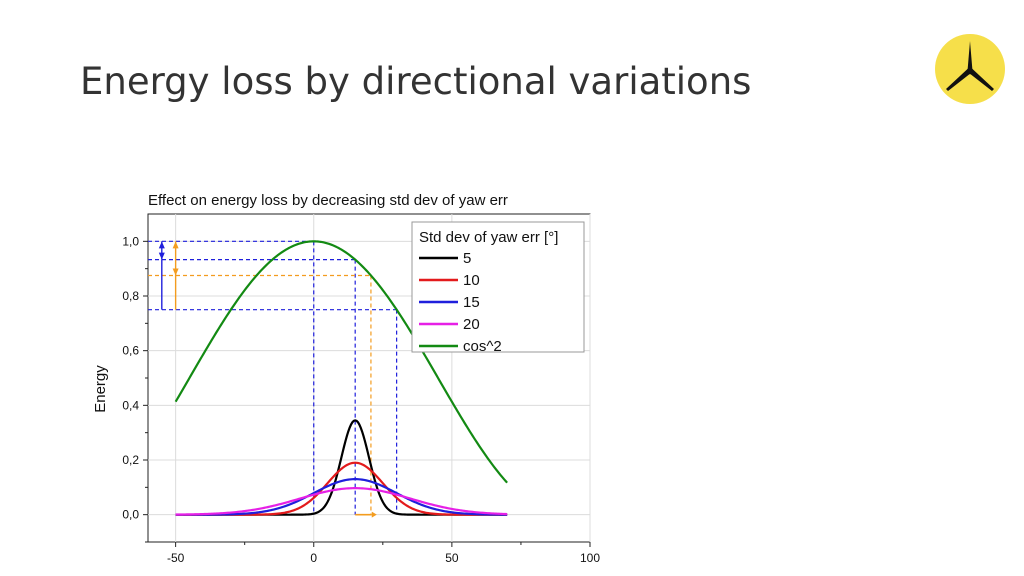 The width and height of the screenshot is (1024, 576). Describe the element at coordinates (130, 405) in the screenshot. I see `y-tick-label: 0,4` at that location.